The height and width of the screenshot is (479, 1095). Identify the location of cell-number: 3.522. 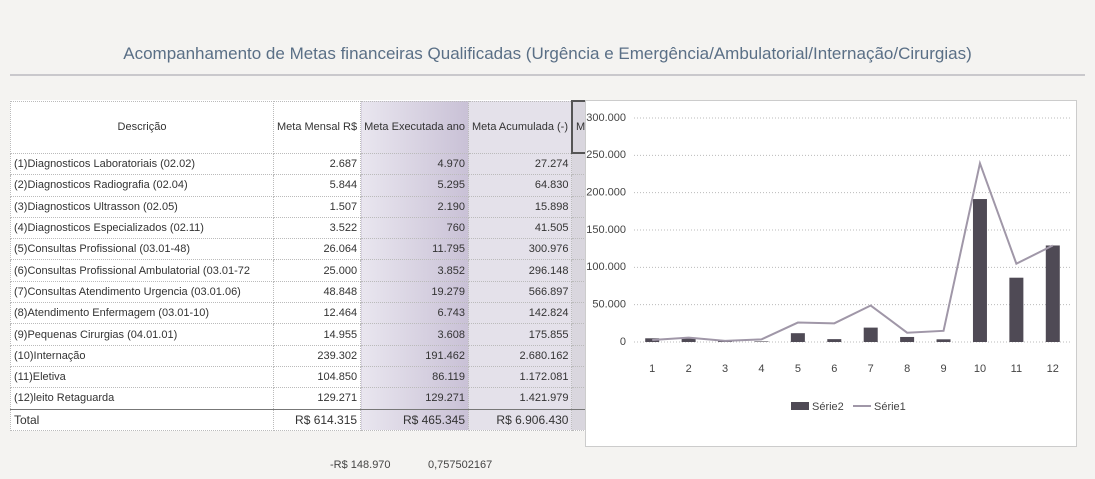
(317, 228).